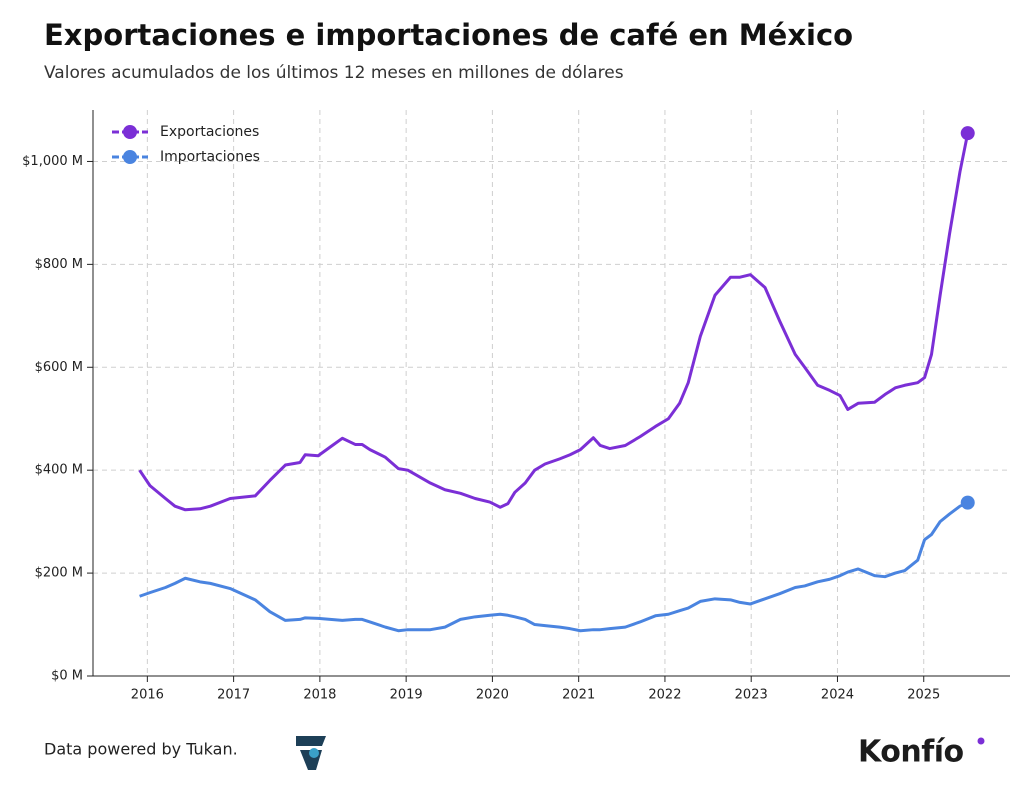 The image size is (1024, 793). I want to click on x-tick-label: 2020, so click(492, 695).